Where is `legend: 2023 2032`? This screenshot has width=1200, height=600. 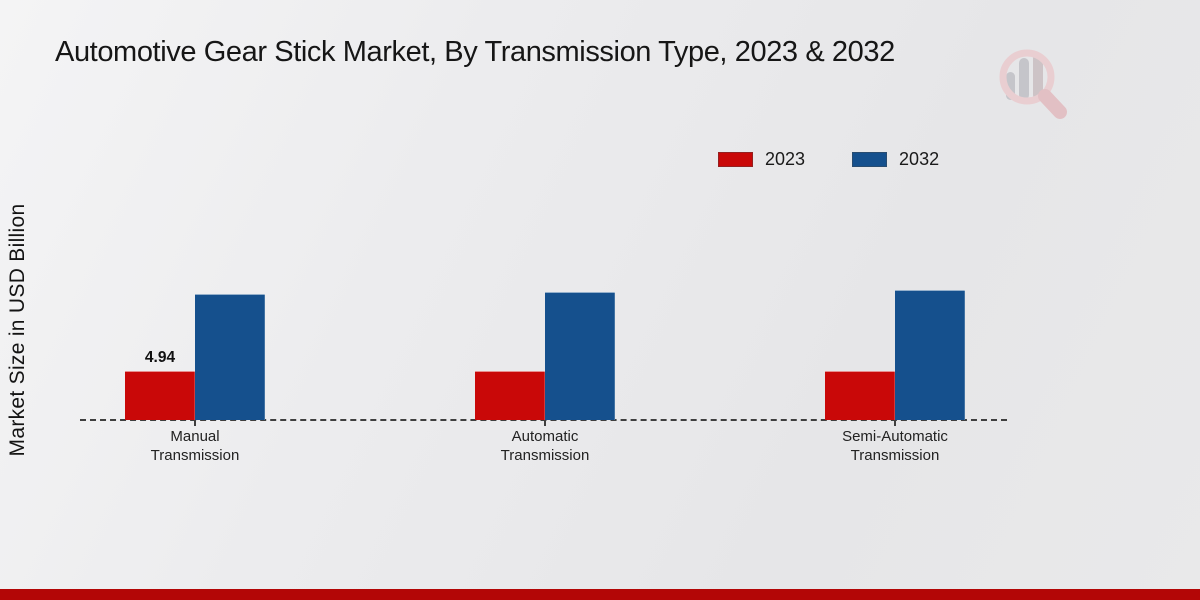 legend: 2023 2032 is located at coordinates (828, 159).